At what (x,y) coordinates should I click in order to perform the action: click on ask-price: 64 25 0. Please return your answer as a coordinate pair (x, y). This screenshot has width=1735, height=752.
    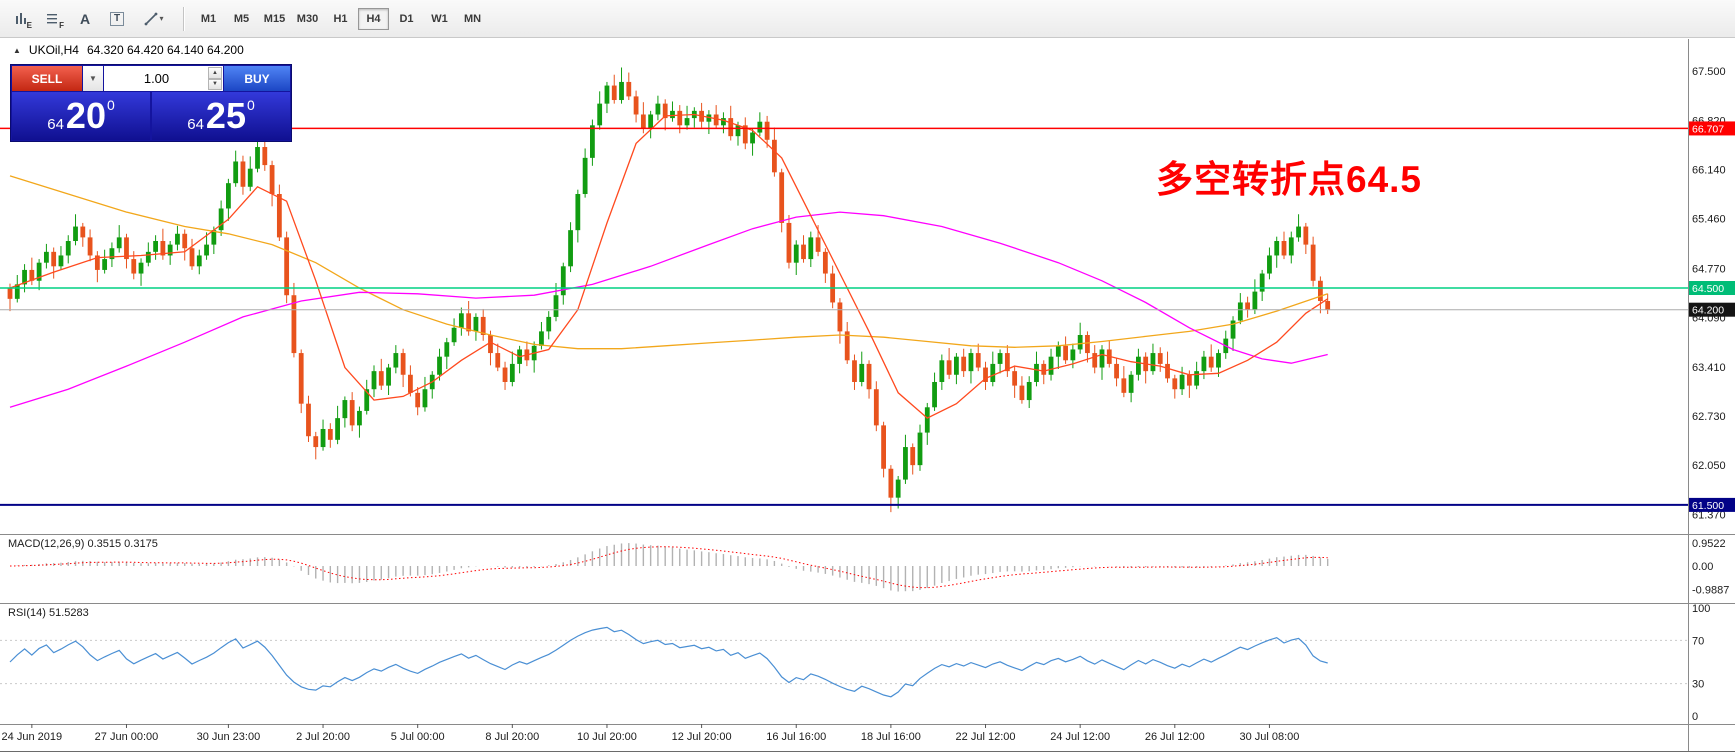
    Looking at the image, I should click on (221, 116).